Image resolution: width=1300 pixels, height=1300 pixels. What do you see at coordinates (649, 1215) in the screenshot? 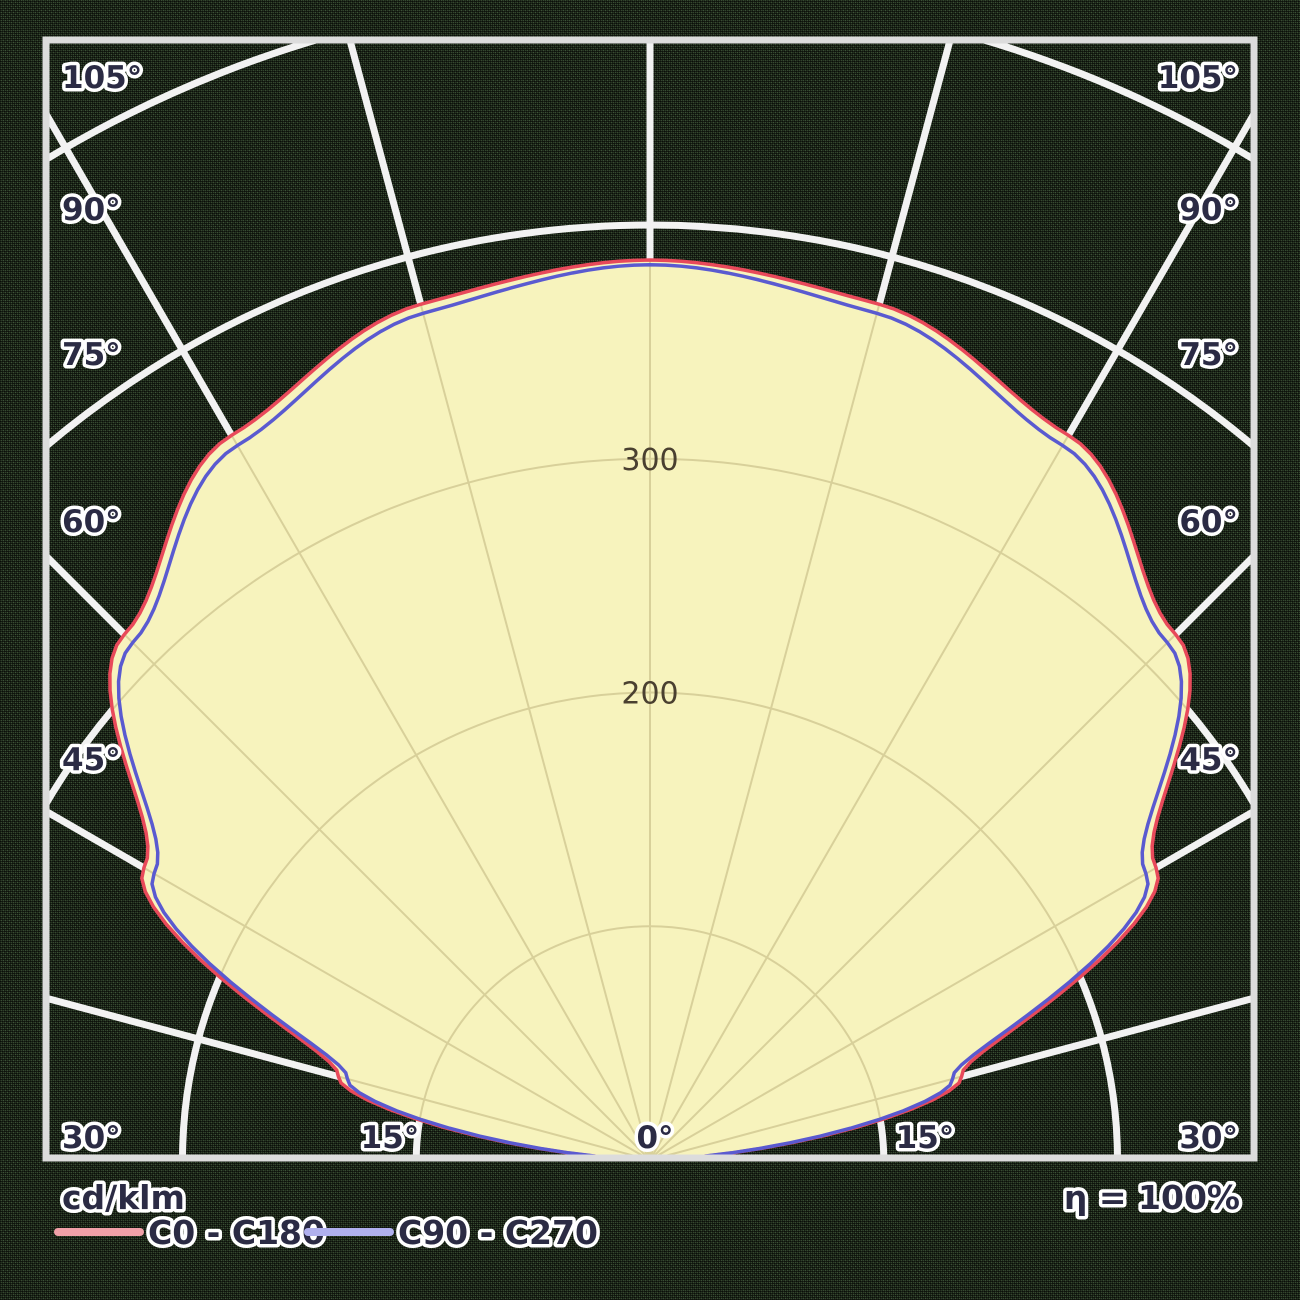
I see `legend: cd/klm η = 100% C0 - C180 C90 - C270` at bounding box center [649, 1215].